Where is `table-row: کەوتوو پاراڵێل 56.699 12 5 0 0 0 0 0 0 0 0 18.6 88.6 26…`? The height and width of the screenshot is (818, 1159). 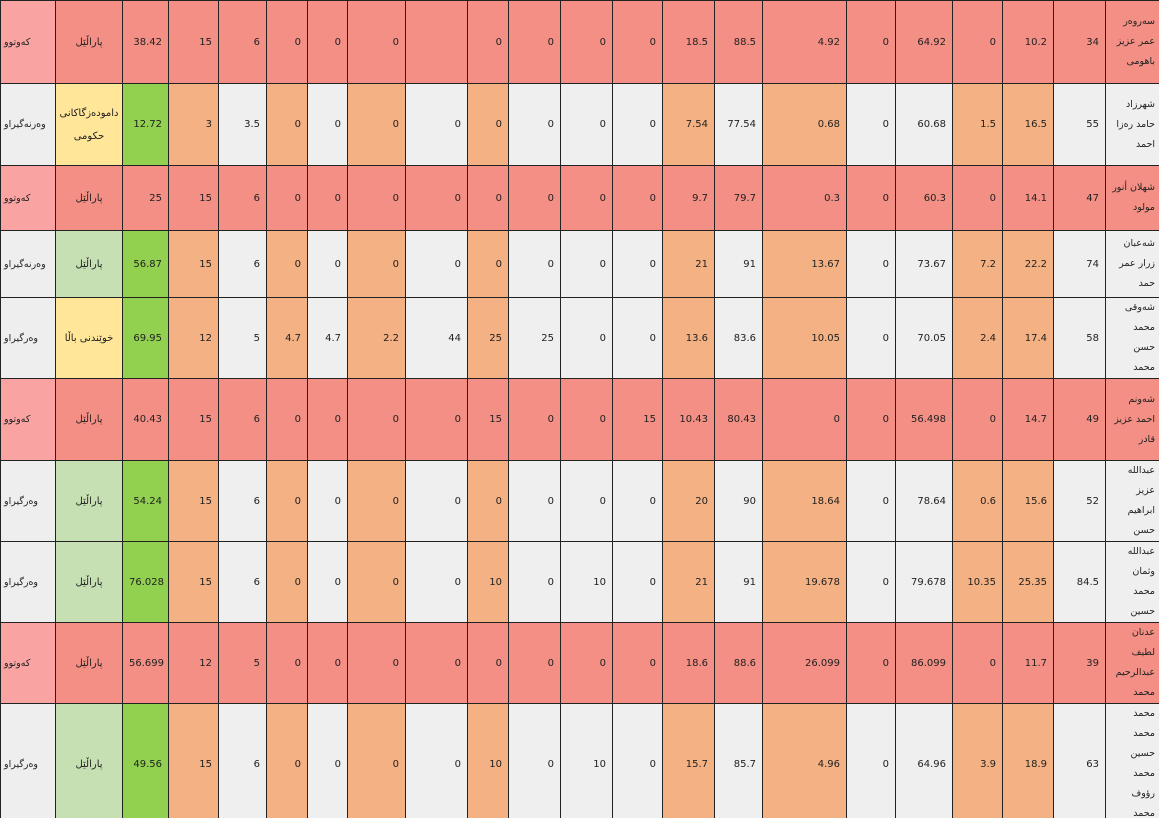
table-row: کەوتوو پاراڵێل 56.699 12 5 0 0 0 0 0 0 0 0 18.6 88.6 26… is located at coordinates (579, 663).